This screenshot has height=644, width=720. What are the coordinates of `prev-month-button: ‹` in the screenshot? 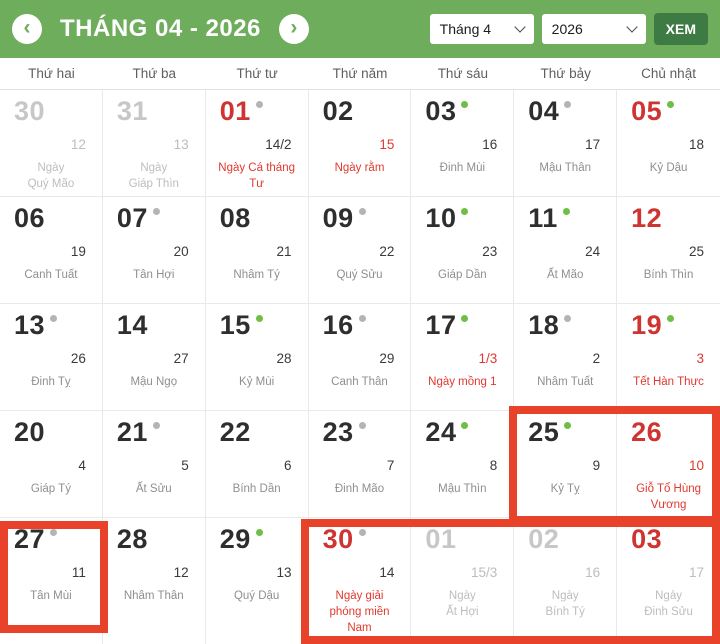 It's located at (27, 29).